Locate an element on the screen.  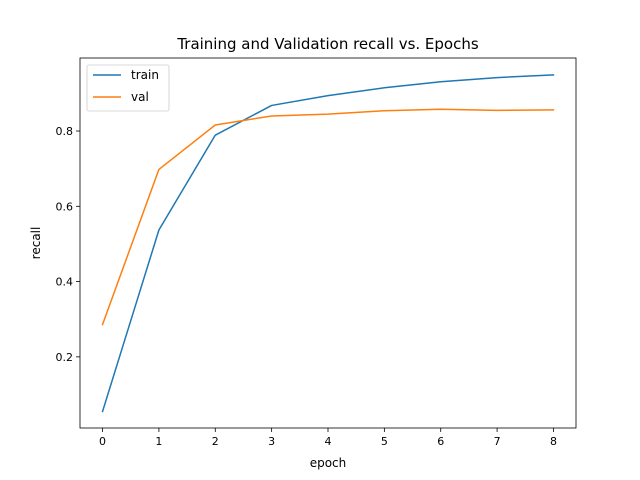
x-tick-label: 3 is located at coordinates (271, 441).